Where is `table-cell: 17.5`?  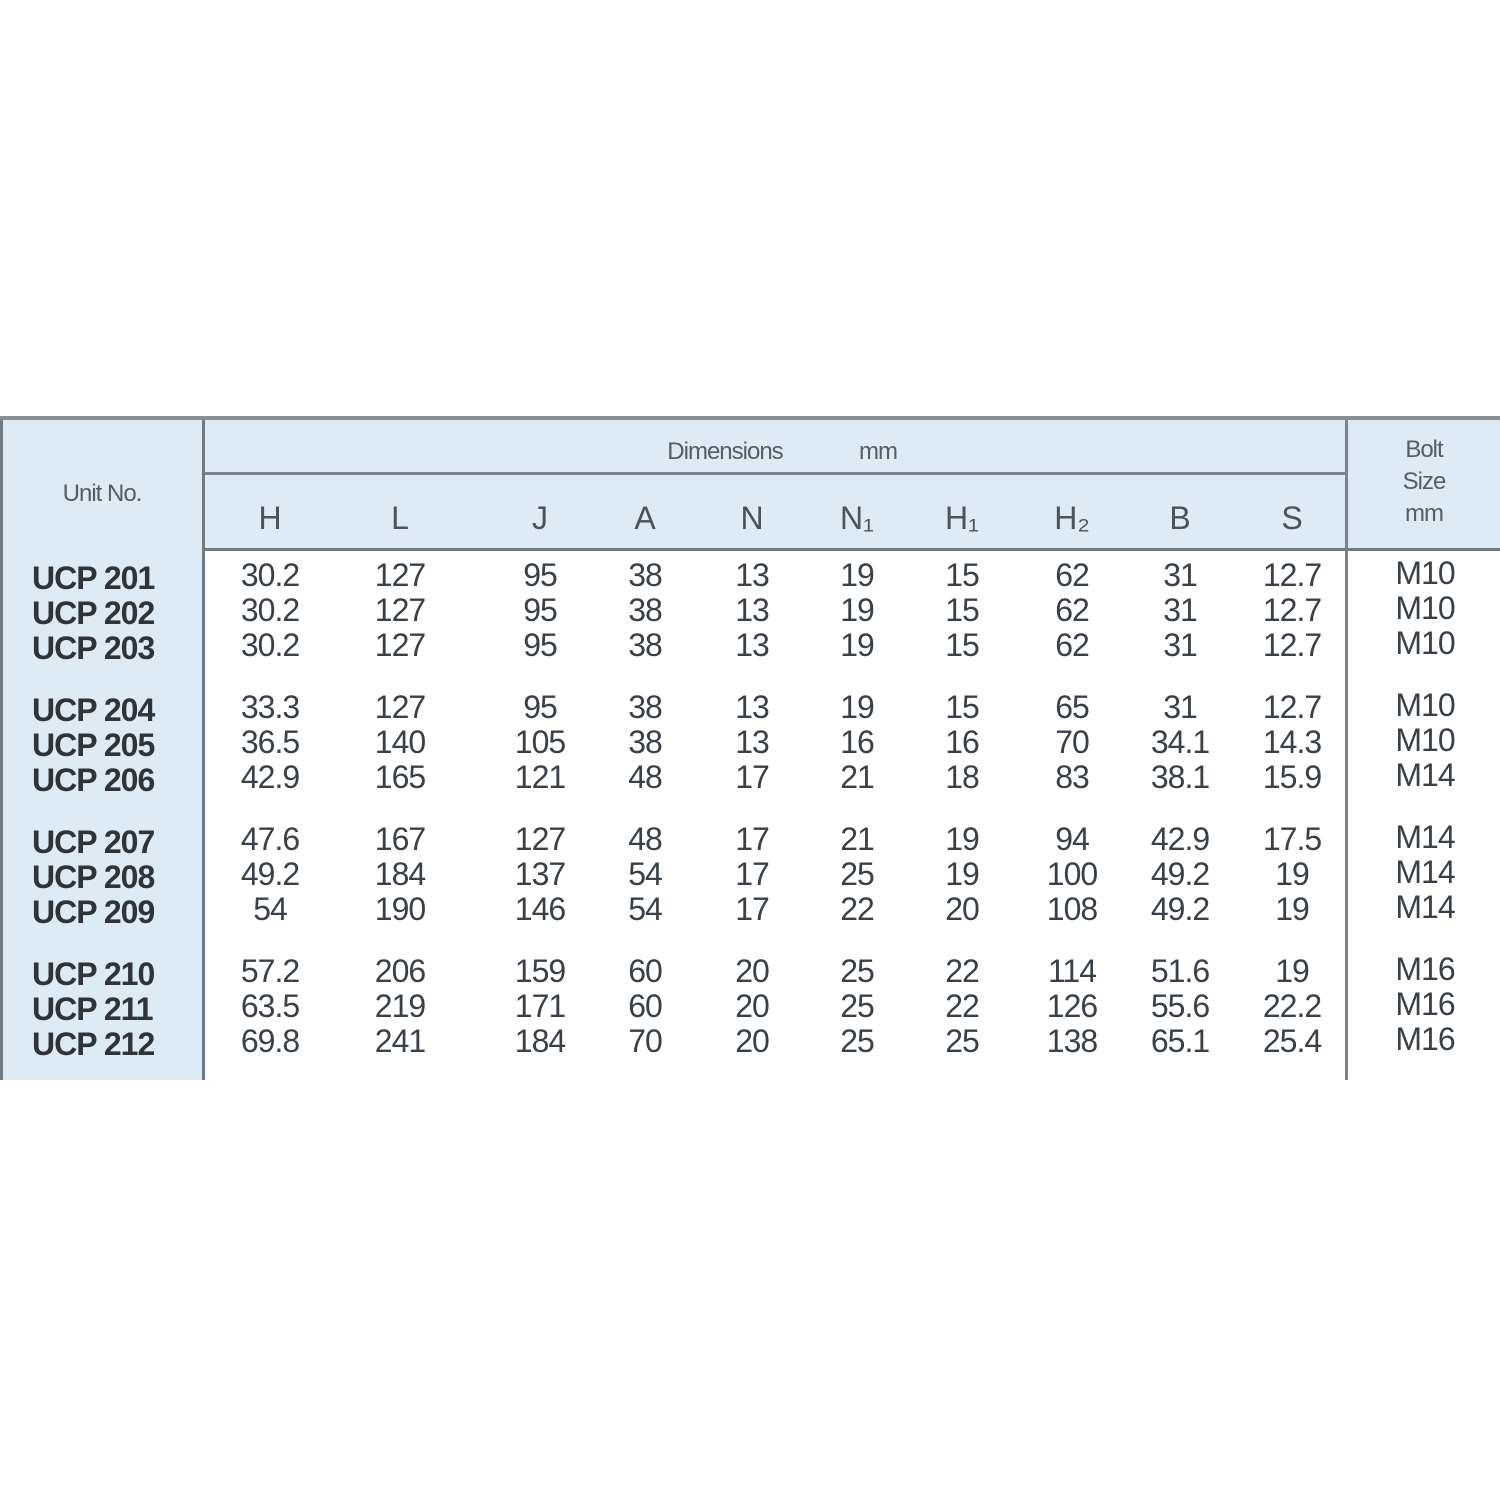 table-cell: 17.5 is located at coordinates (1292, 839).